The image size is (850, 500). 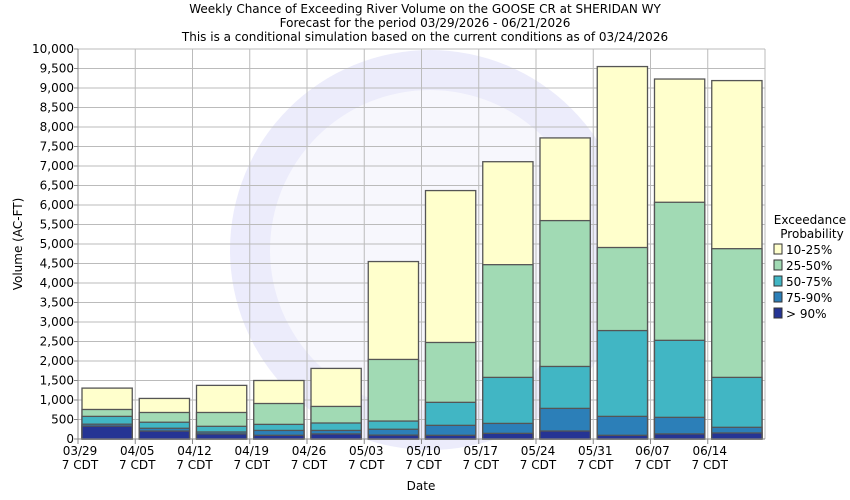 What do you see at coordinates (423, 451) in the screenshot?
I see `x-tick-label: 05/10` at bounding box center [423, 451].